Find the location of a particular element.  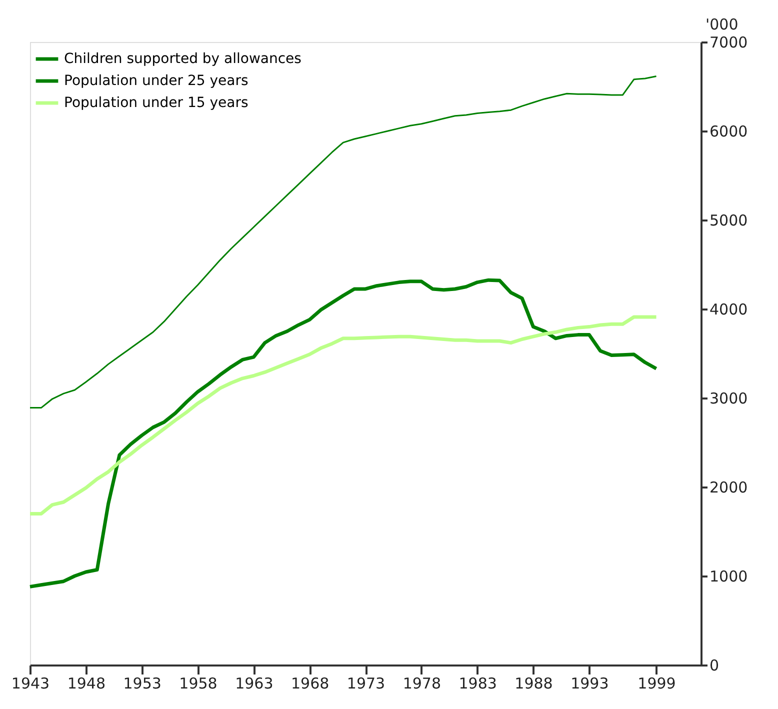

x-tick-label: 1973 is located at coordinates (366, 683).